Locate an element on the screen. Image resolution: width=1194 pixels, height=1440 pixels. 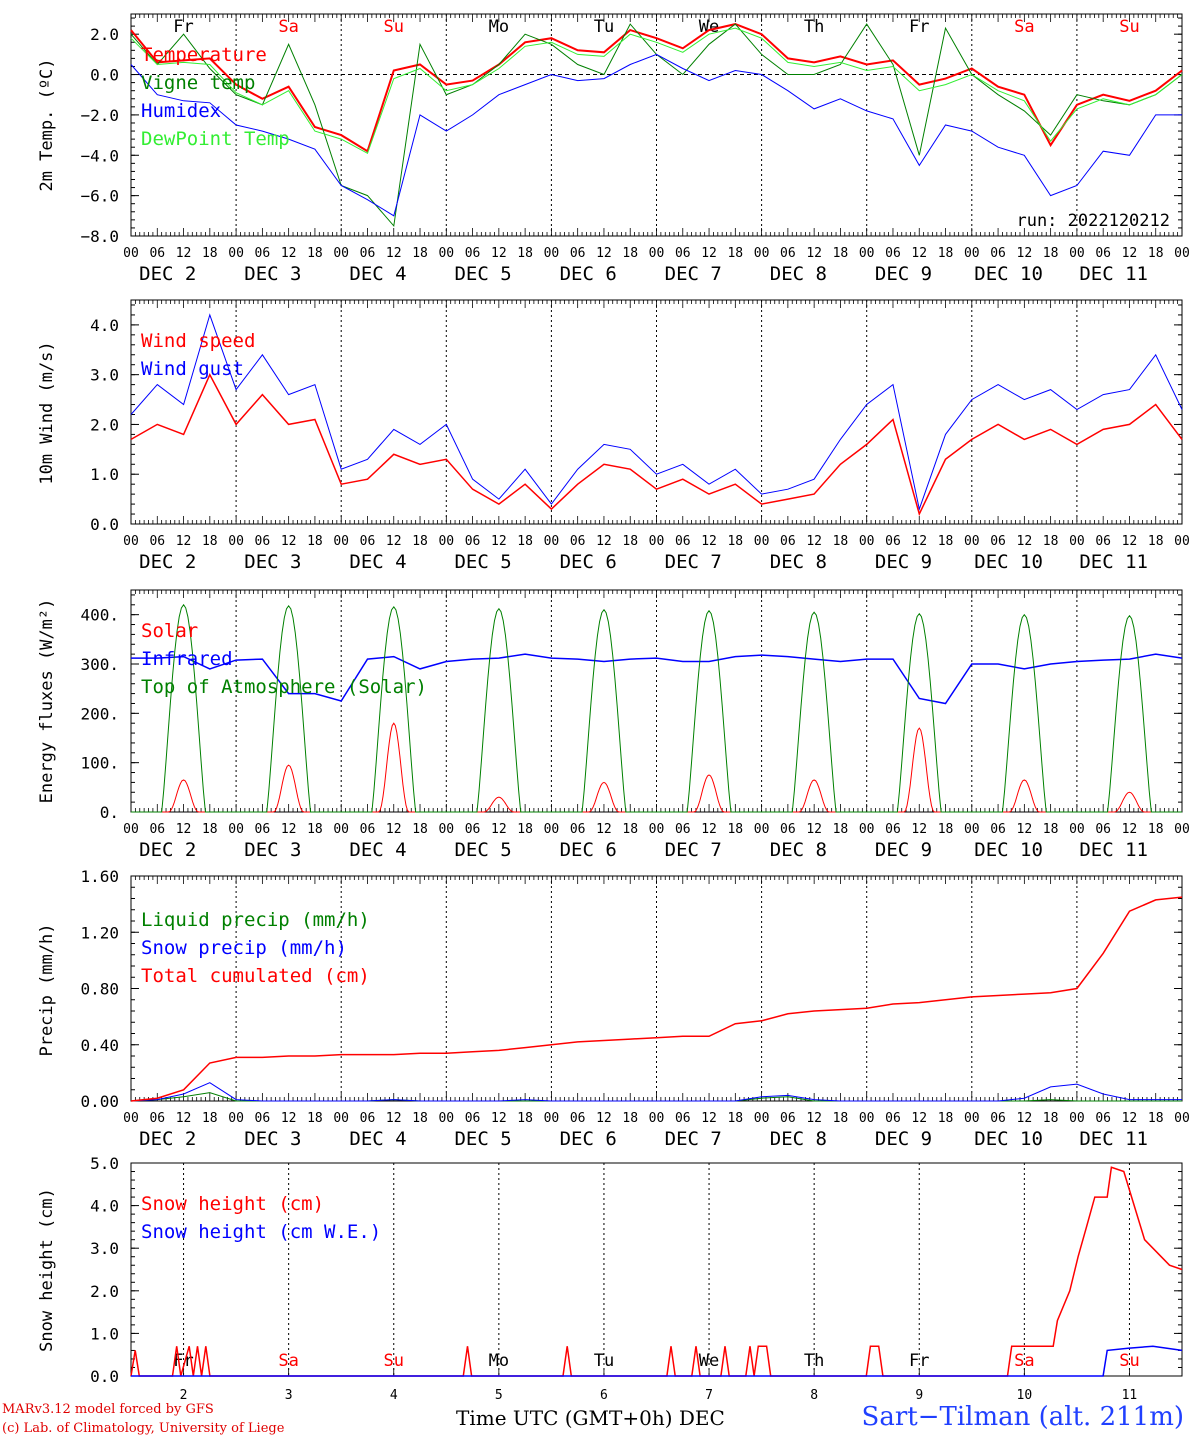
y-tick-label: 400. is located at coordinates (99, 615).